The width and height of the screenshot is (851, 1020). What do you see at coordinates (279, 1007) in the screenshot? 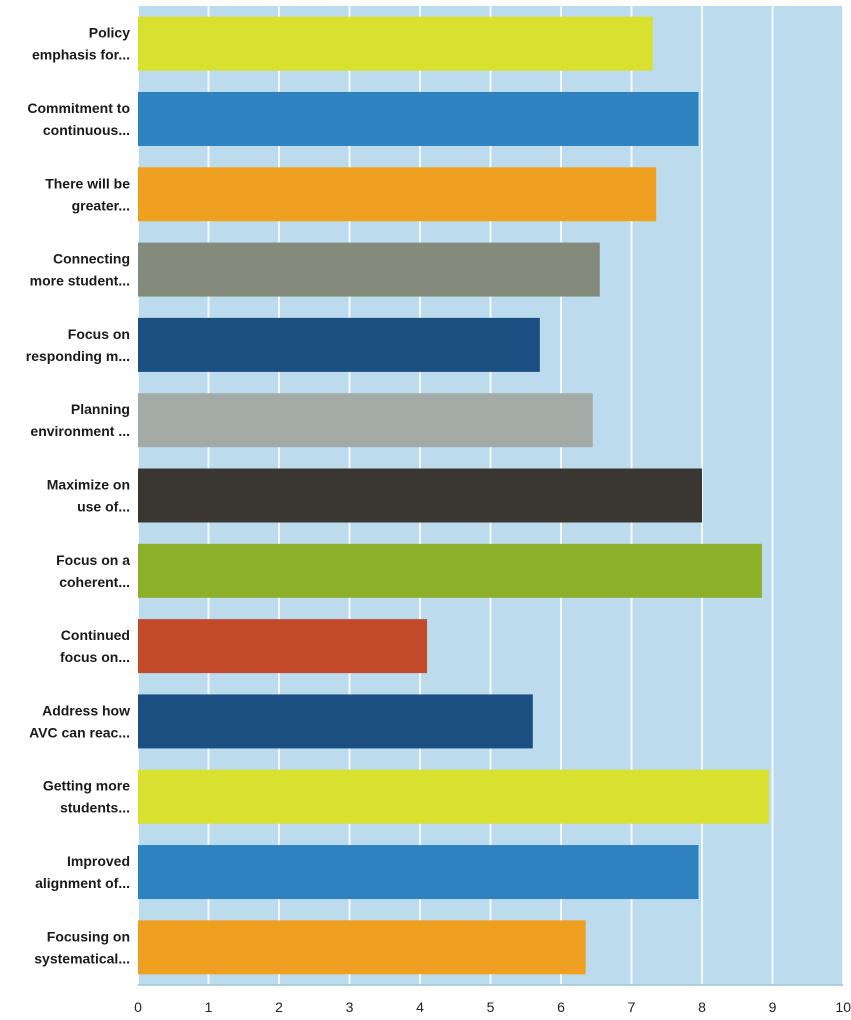
I see `tick-label: 2` at bounding box center [279, 1007].